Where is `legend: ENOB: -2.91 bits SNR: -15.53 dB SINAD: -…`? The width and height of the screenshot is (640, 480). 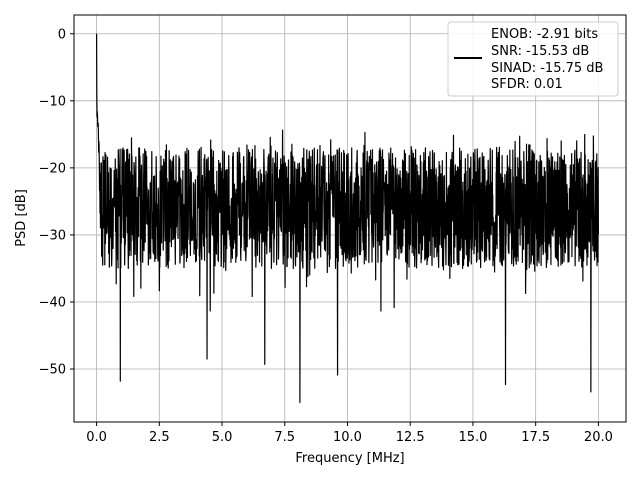
legend: ENOB: -2.91 bits SNR: -15.53 dB SINAD: -… is located at coordinates (533, 59).